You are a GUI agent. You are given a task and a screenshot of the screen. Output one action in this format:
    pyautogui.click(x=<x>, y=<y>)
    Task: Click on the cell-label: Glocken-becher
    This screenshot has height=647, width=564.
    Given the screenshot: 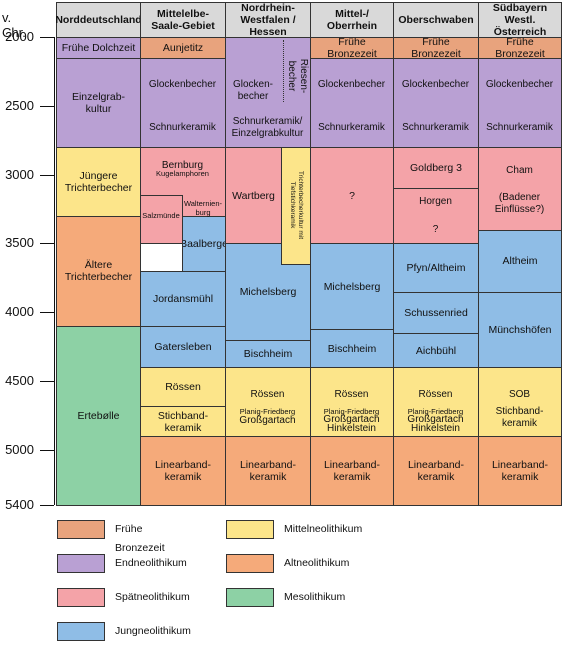 What is the action you would take?
    pyautogui.click(x=252, y=90)
    